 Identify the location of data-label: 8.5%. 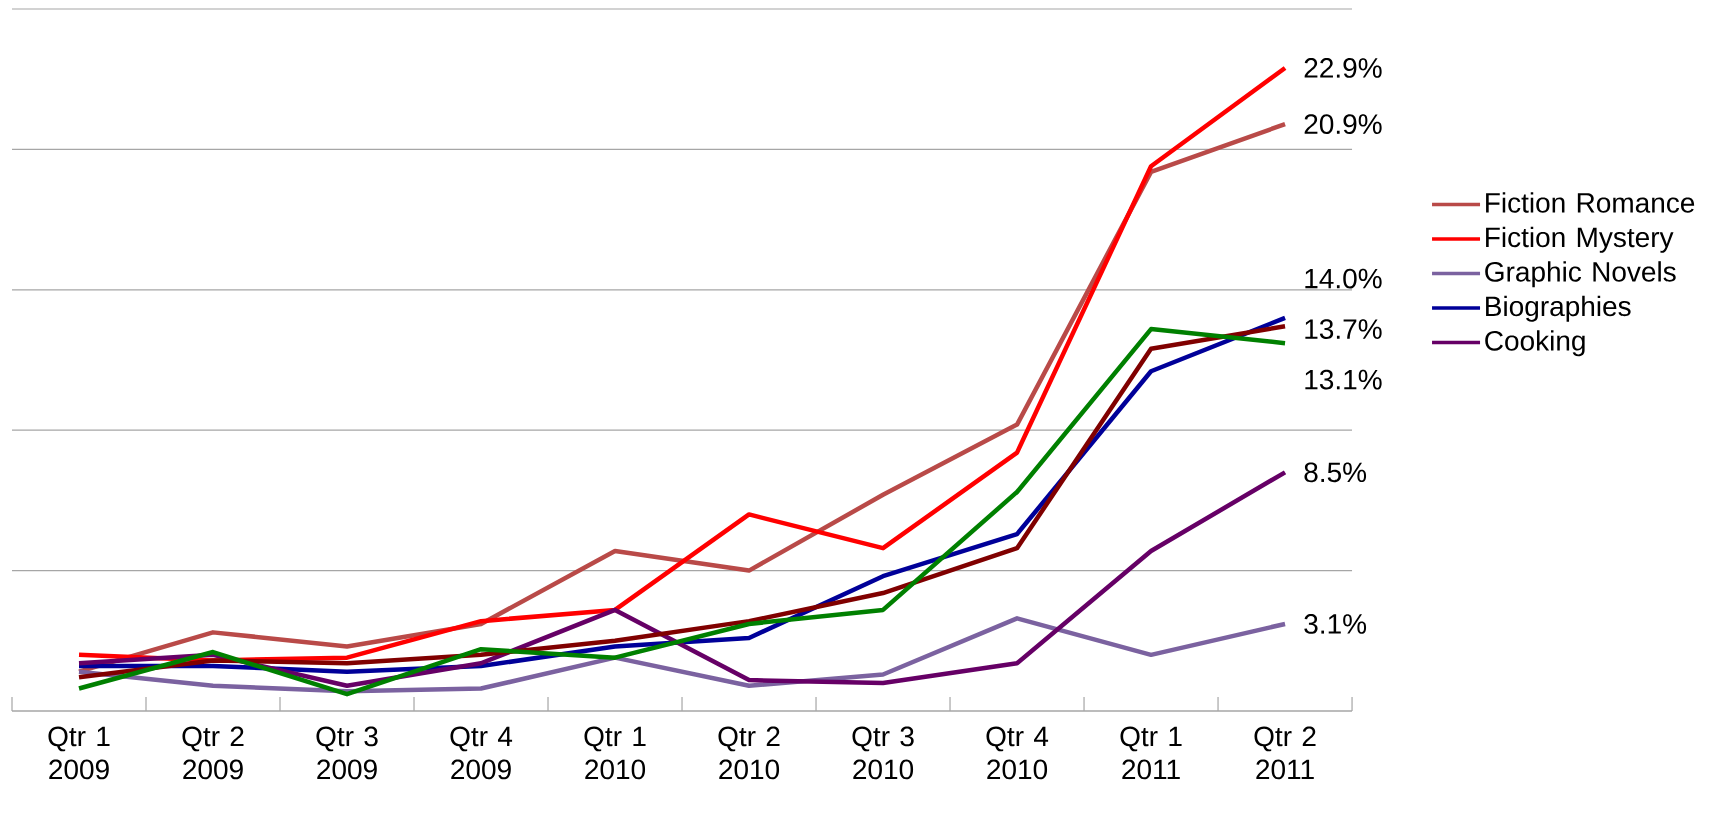
(1335, 472).